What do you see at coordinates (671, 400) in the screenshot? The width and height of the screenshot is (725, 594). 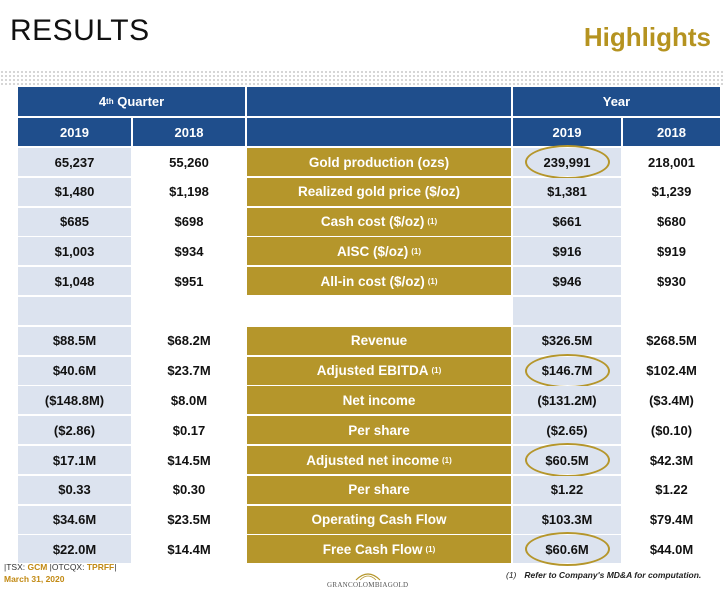 I see `cell-y2018: ($3.4M)` at bounding box center [671, 400].